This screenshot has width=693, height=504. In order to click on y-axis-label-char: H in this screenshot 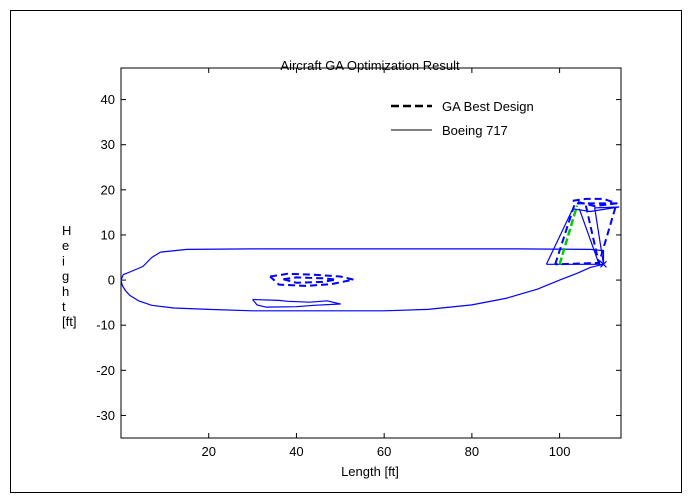, I will do `click(66, 230)`.